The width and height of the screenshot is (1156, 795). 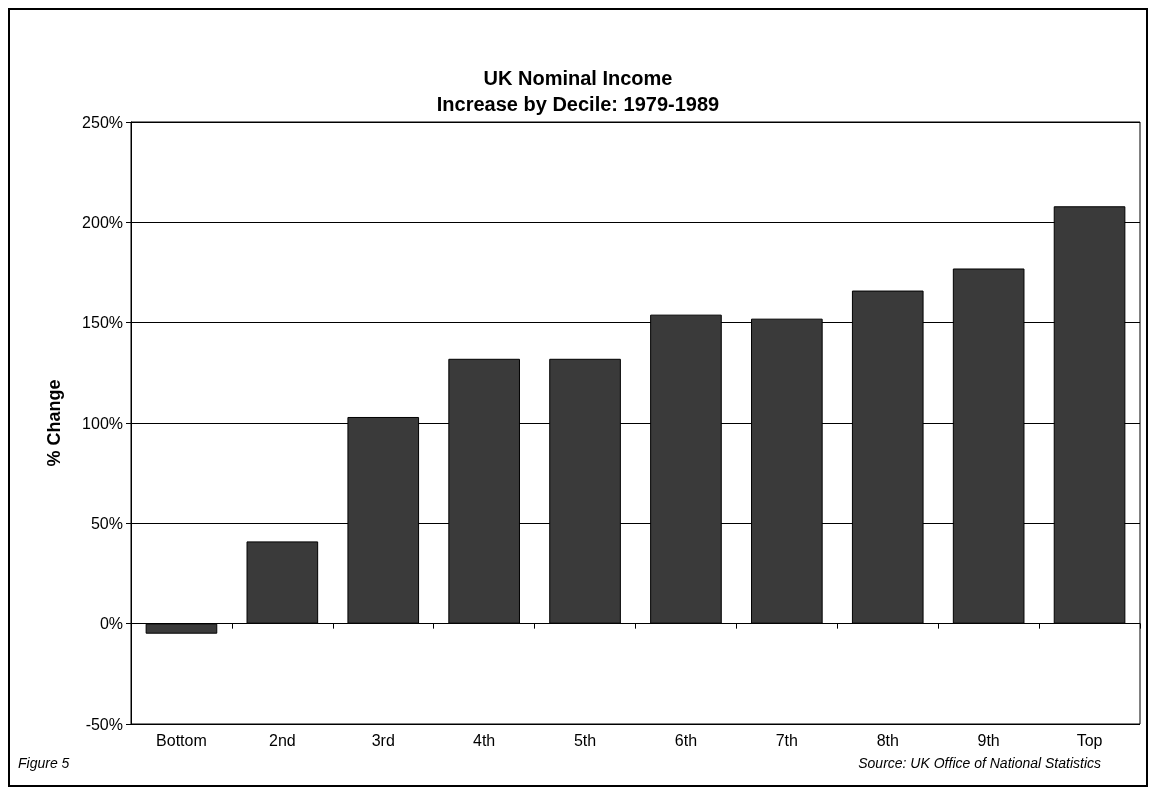 I want to click on x-tick-label: Bottom, so click(x=181, y=740).